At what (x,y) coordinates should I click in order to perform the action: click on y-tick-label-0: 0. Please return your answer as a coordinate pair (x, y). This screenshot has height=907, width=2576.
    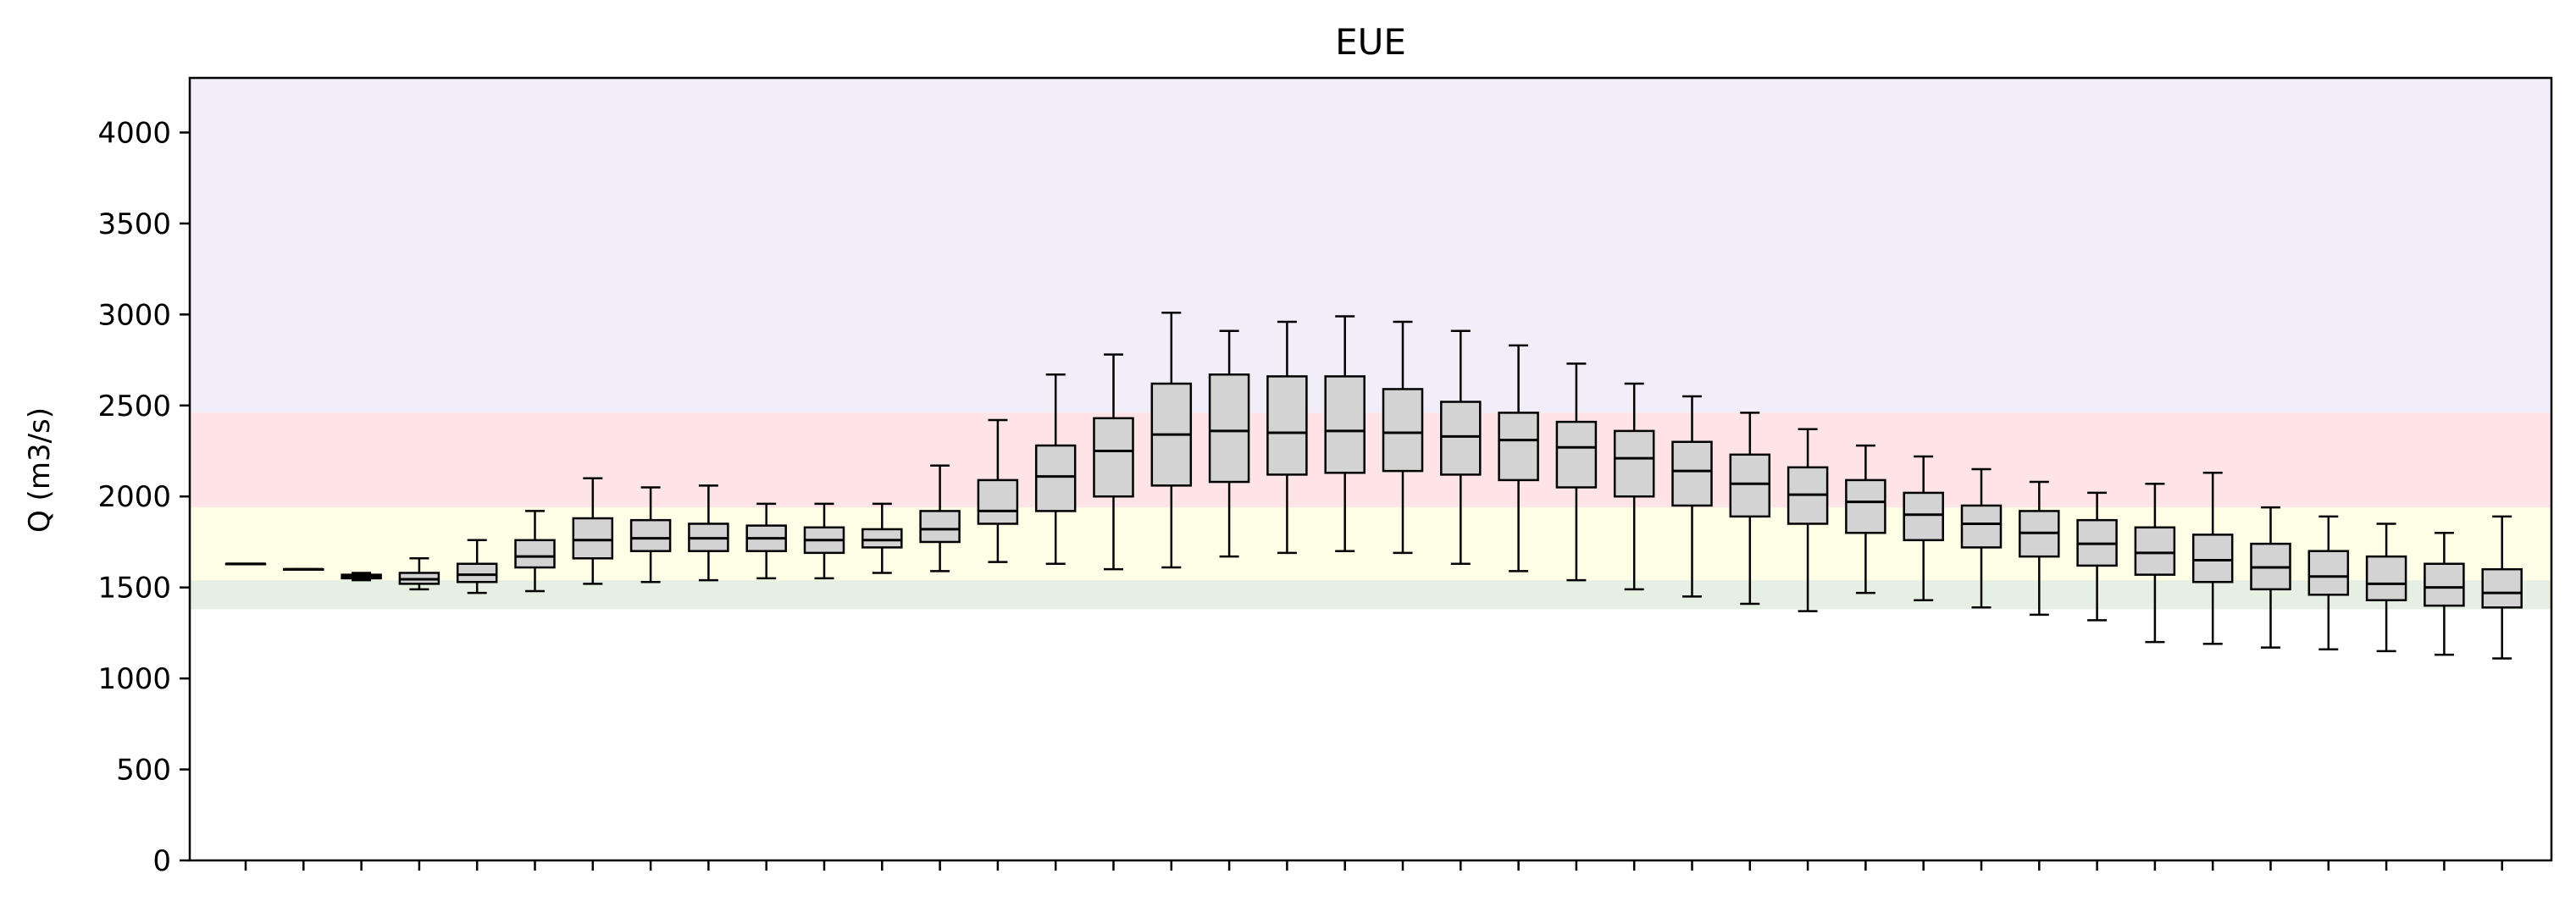
    Looking at the image, I should click on (161, 861).